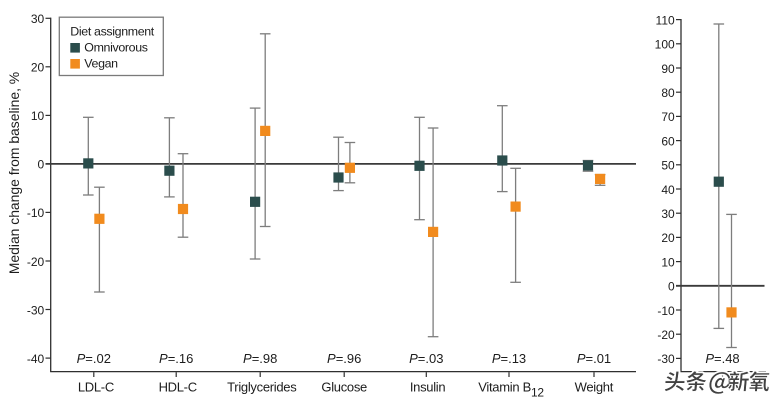 This screenshot has height=410, width=780. What do you see at coordinates (511, 390) in the screenshot?
I see `svg-text: Vitamin B12` at bounding box center [511, 390].